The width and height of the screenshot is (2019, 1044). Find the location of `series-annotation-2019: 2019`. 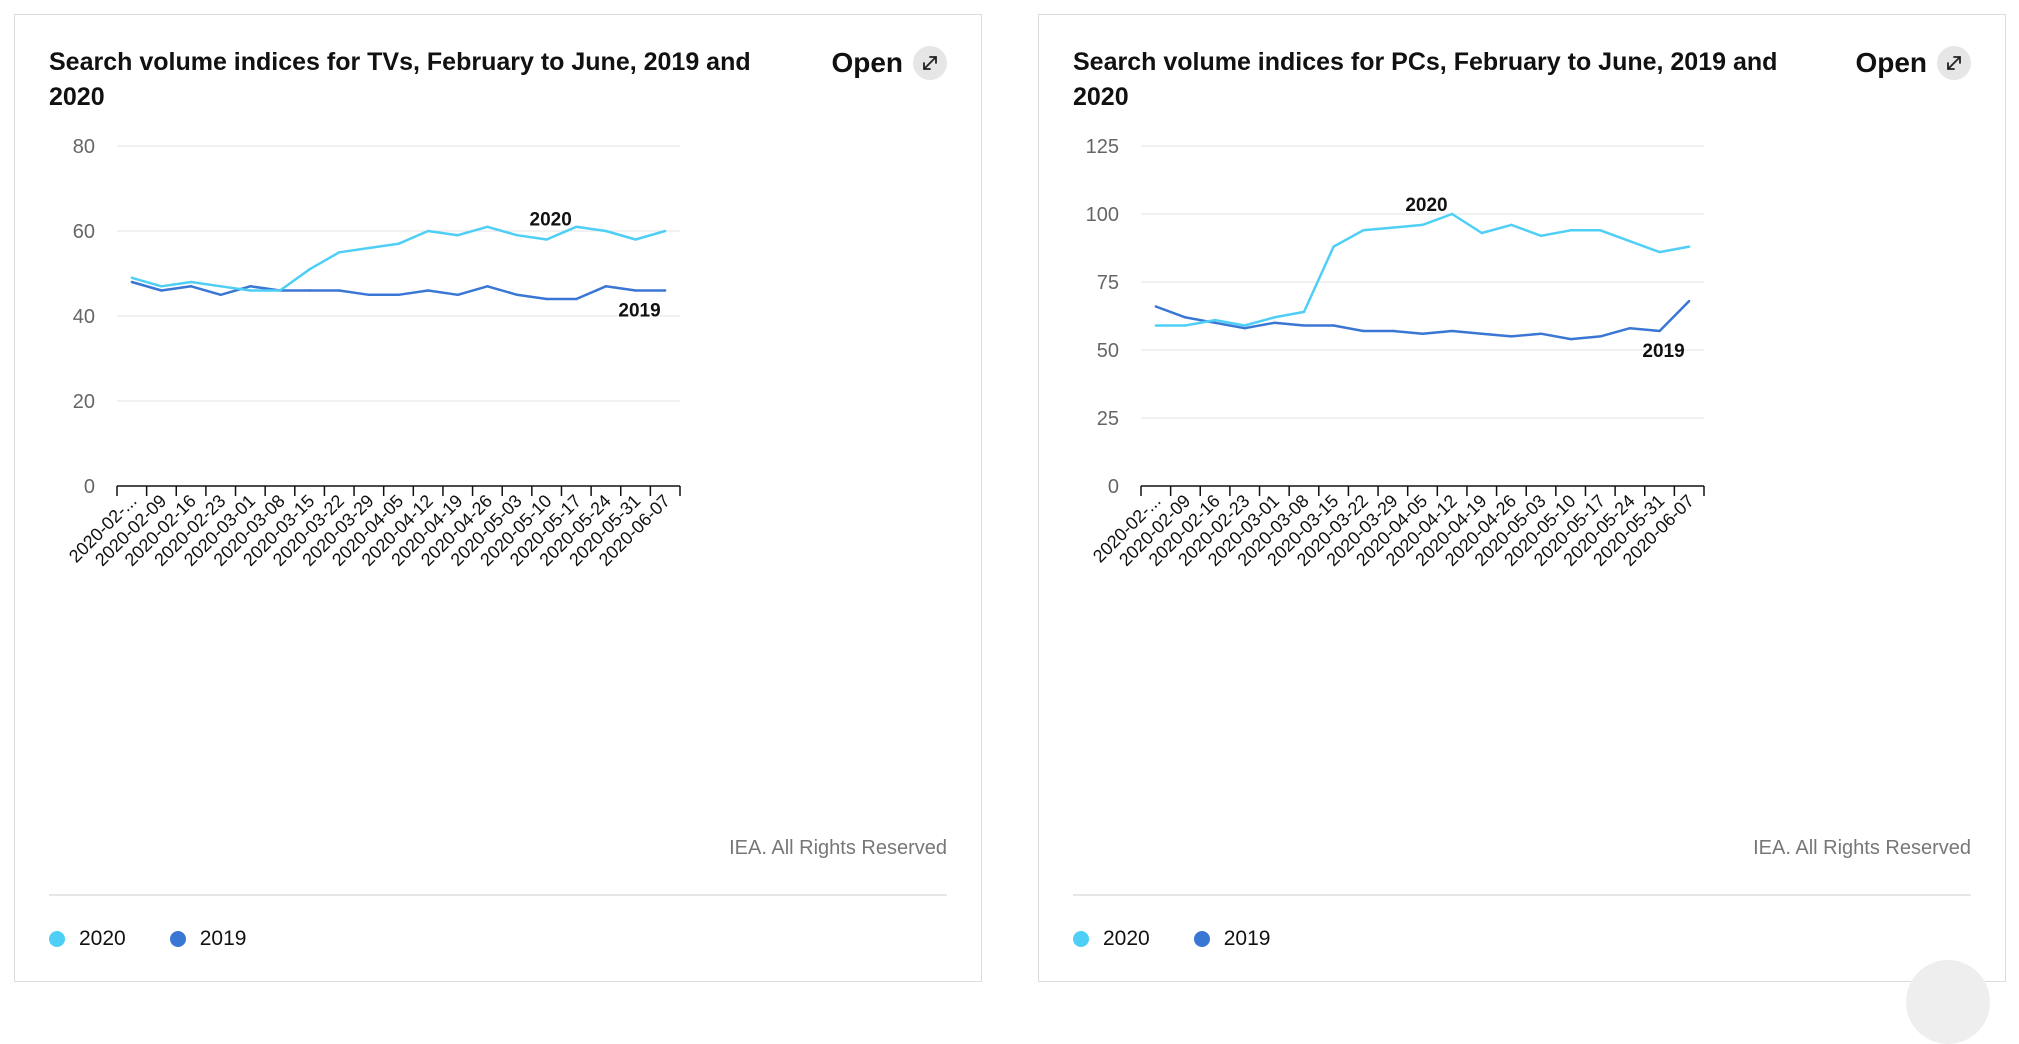

series-annotation-2019: 2019 is located at coordinates (639, 311).